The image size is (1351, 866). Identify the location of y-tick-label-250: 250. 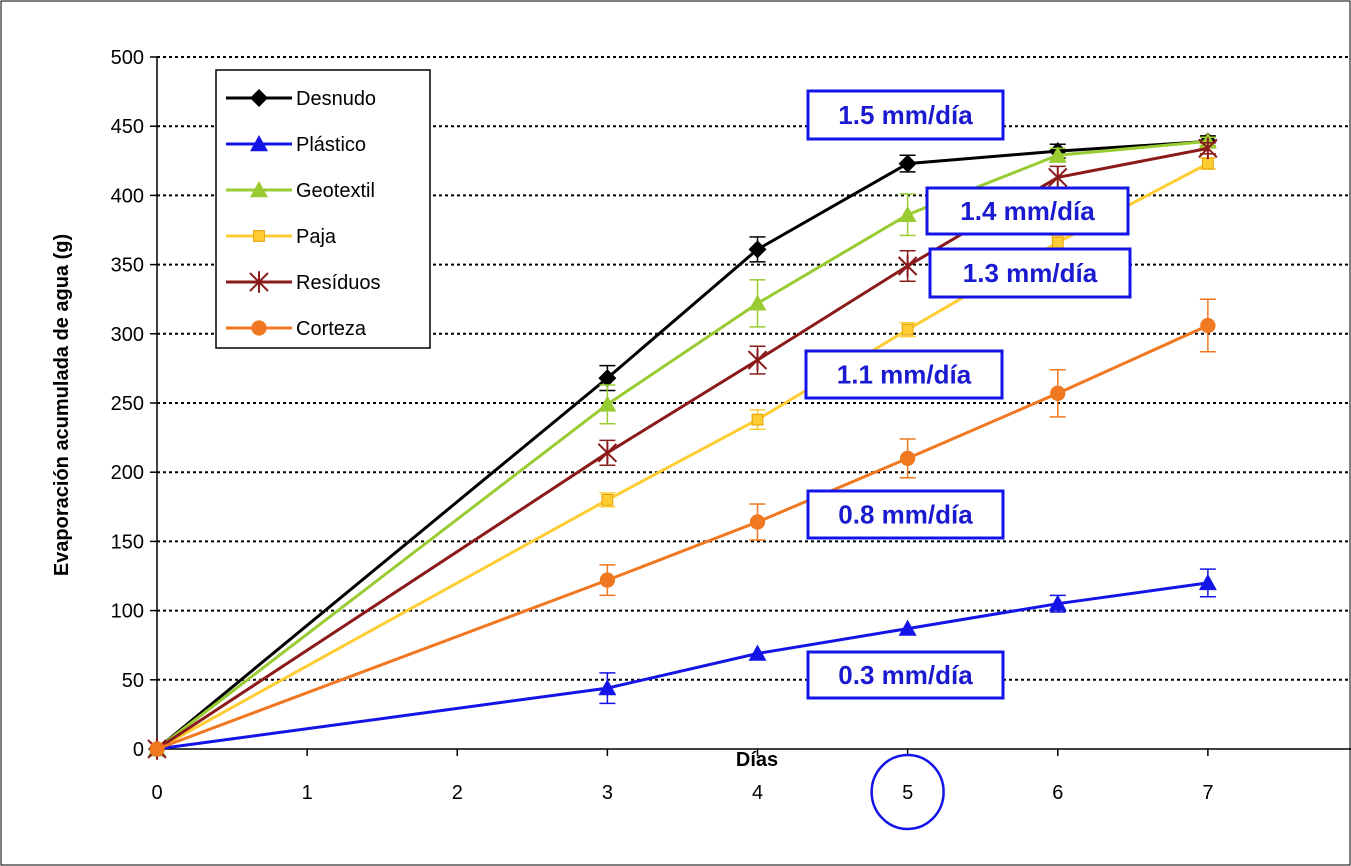
(127, 404).